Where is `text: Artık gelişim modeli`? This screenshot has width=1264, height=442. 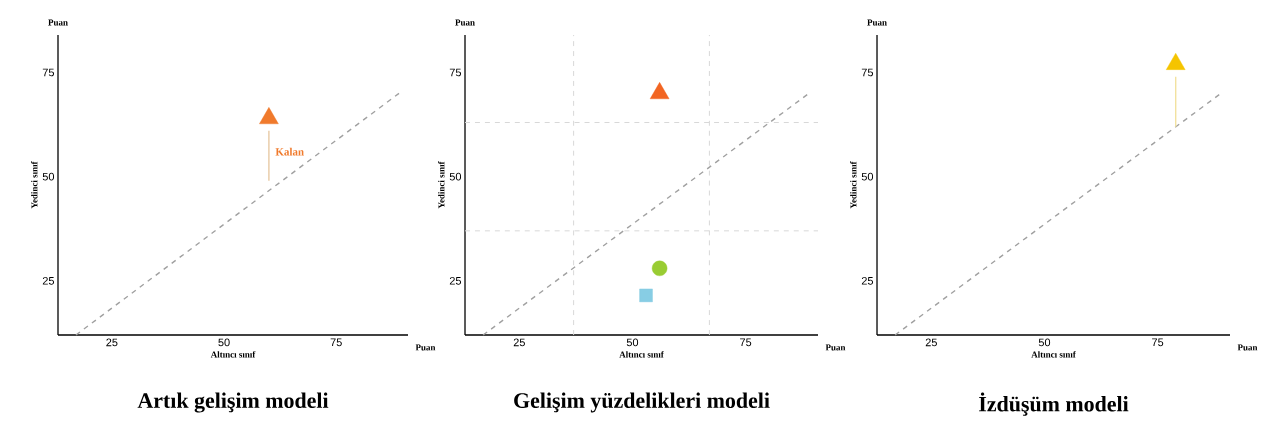
text: Artık gelişim modeli is located at coordinates (233, 402).